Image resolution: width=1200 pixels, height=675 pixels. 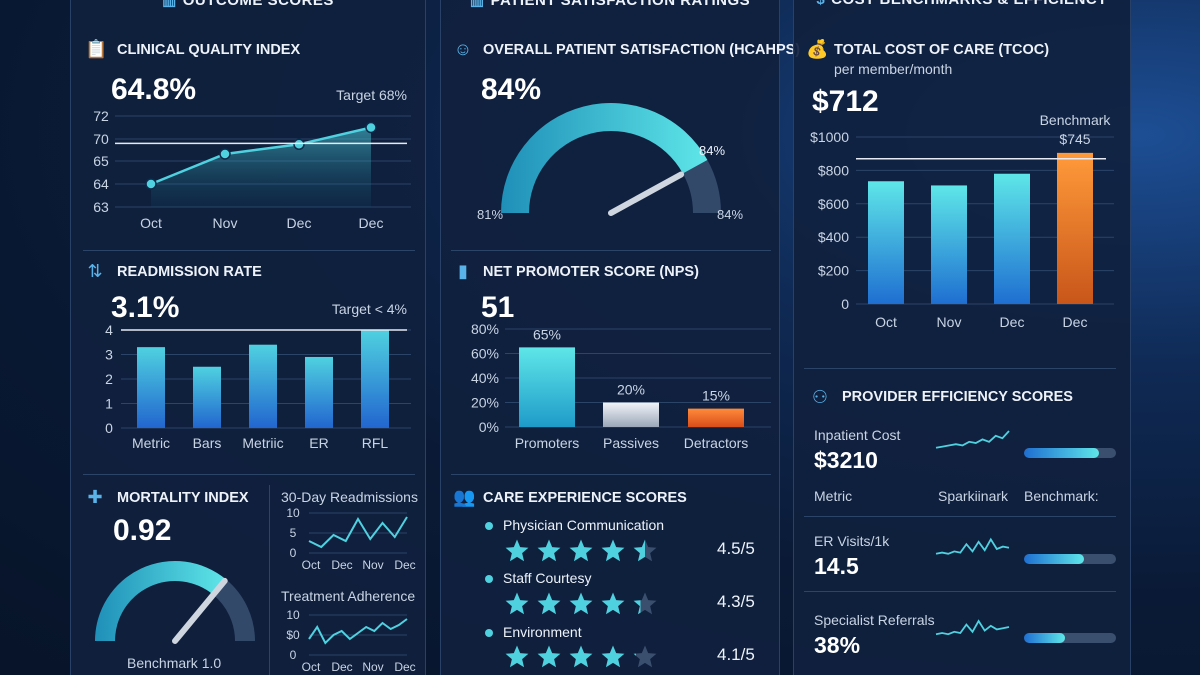 I want to click on treatment-adherence-chart: 10 $0 0 Oct Dec Nov Dec, so click(x=350, y=641).